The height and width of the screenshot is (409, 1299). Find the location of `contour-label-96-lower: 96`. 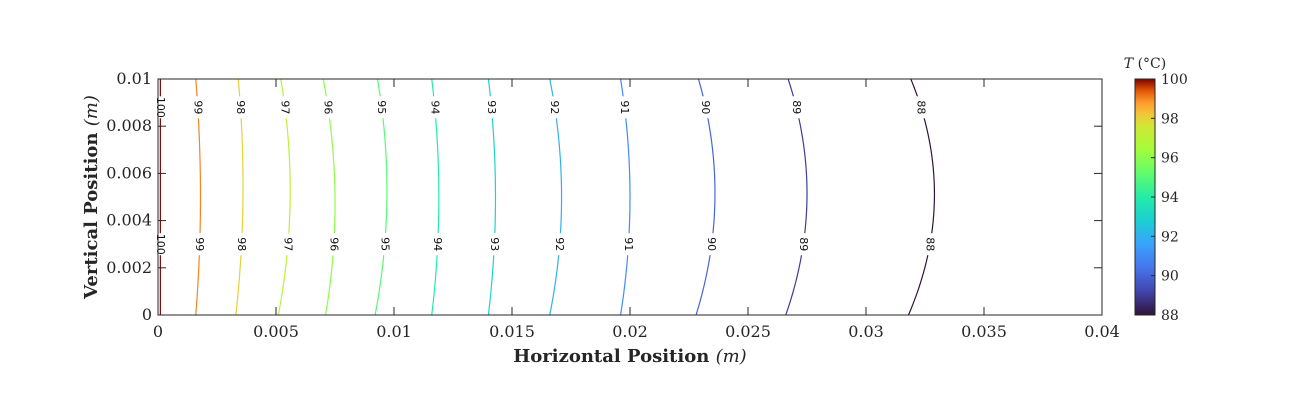

contour-label-96-lower: 96 is located at coordinates (333, 244).